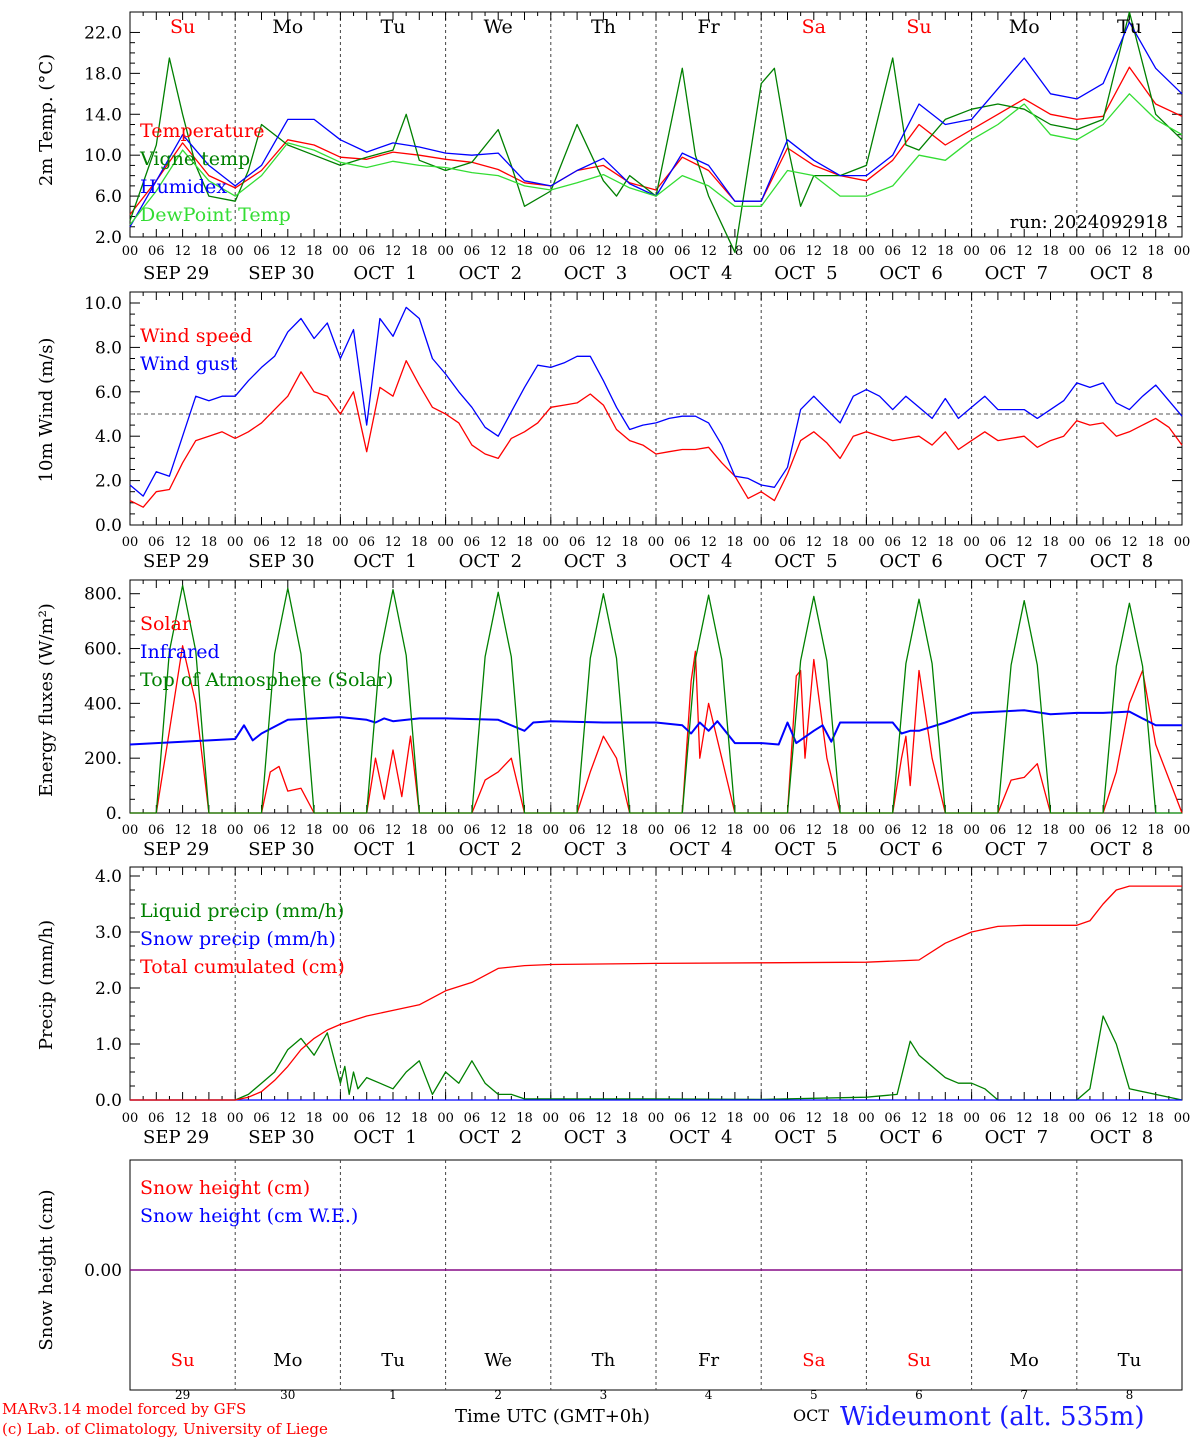  I want to click on day-number-label: 3, so click(604, 1395).